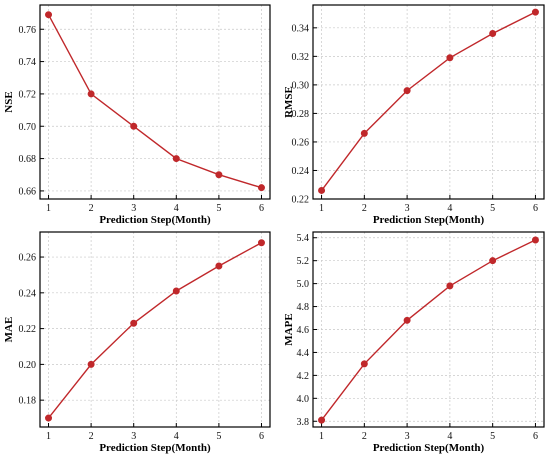 Image resolution: width=550 pixels, height=455 pixels. Describe the element at coordinates (303, 238) in the screenshot. I see `mape-ytick-label: 5.4` at that location.